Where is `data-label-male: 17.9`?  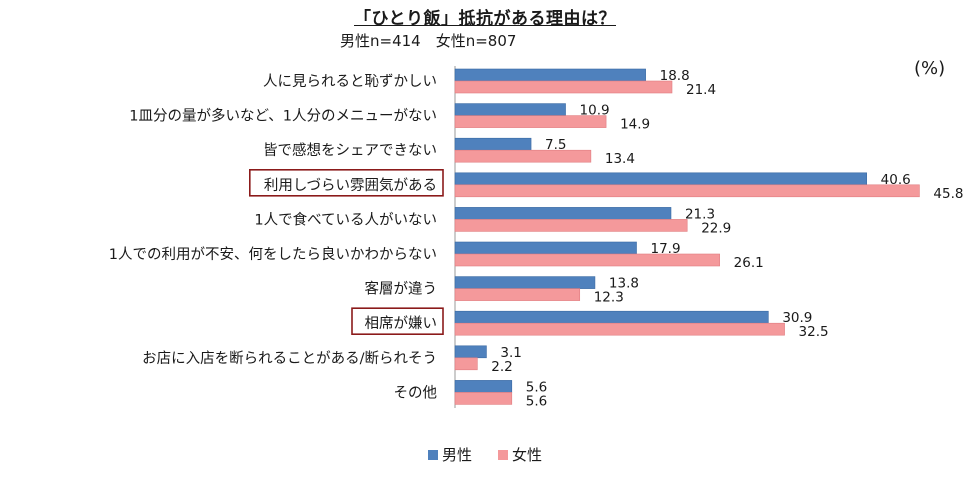 data-label-male: 17.9 is located at coordinates (666, 249).